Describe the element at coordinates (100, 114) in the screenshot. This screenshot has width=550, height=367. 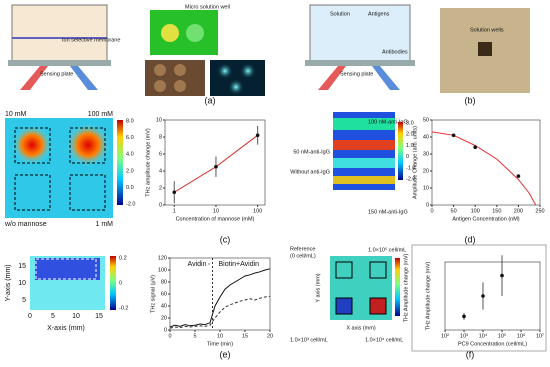
I see `label: 100 mM` at that location.